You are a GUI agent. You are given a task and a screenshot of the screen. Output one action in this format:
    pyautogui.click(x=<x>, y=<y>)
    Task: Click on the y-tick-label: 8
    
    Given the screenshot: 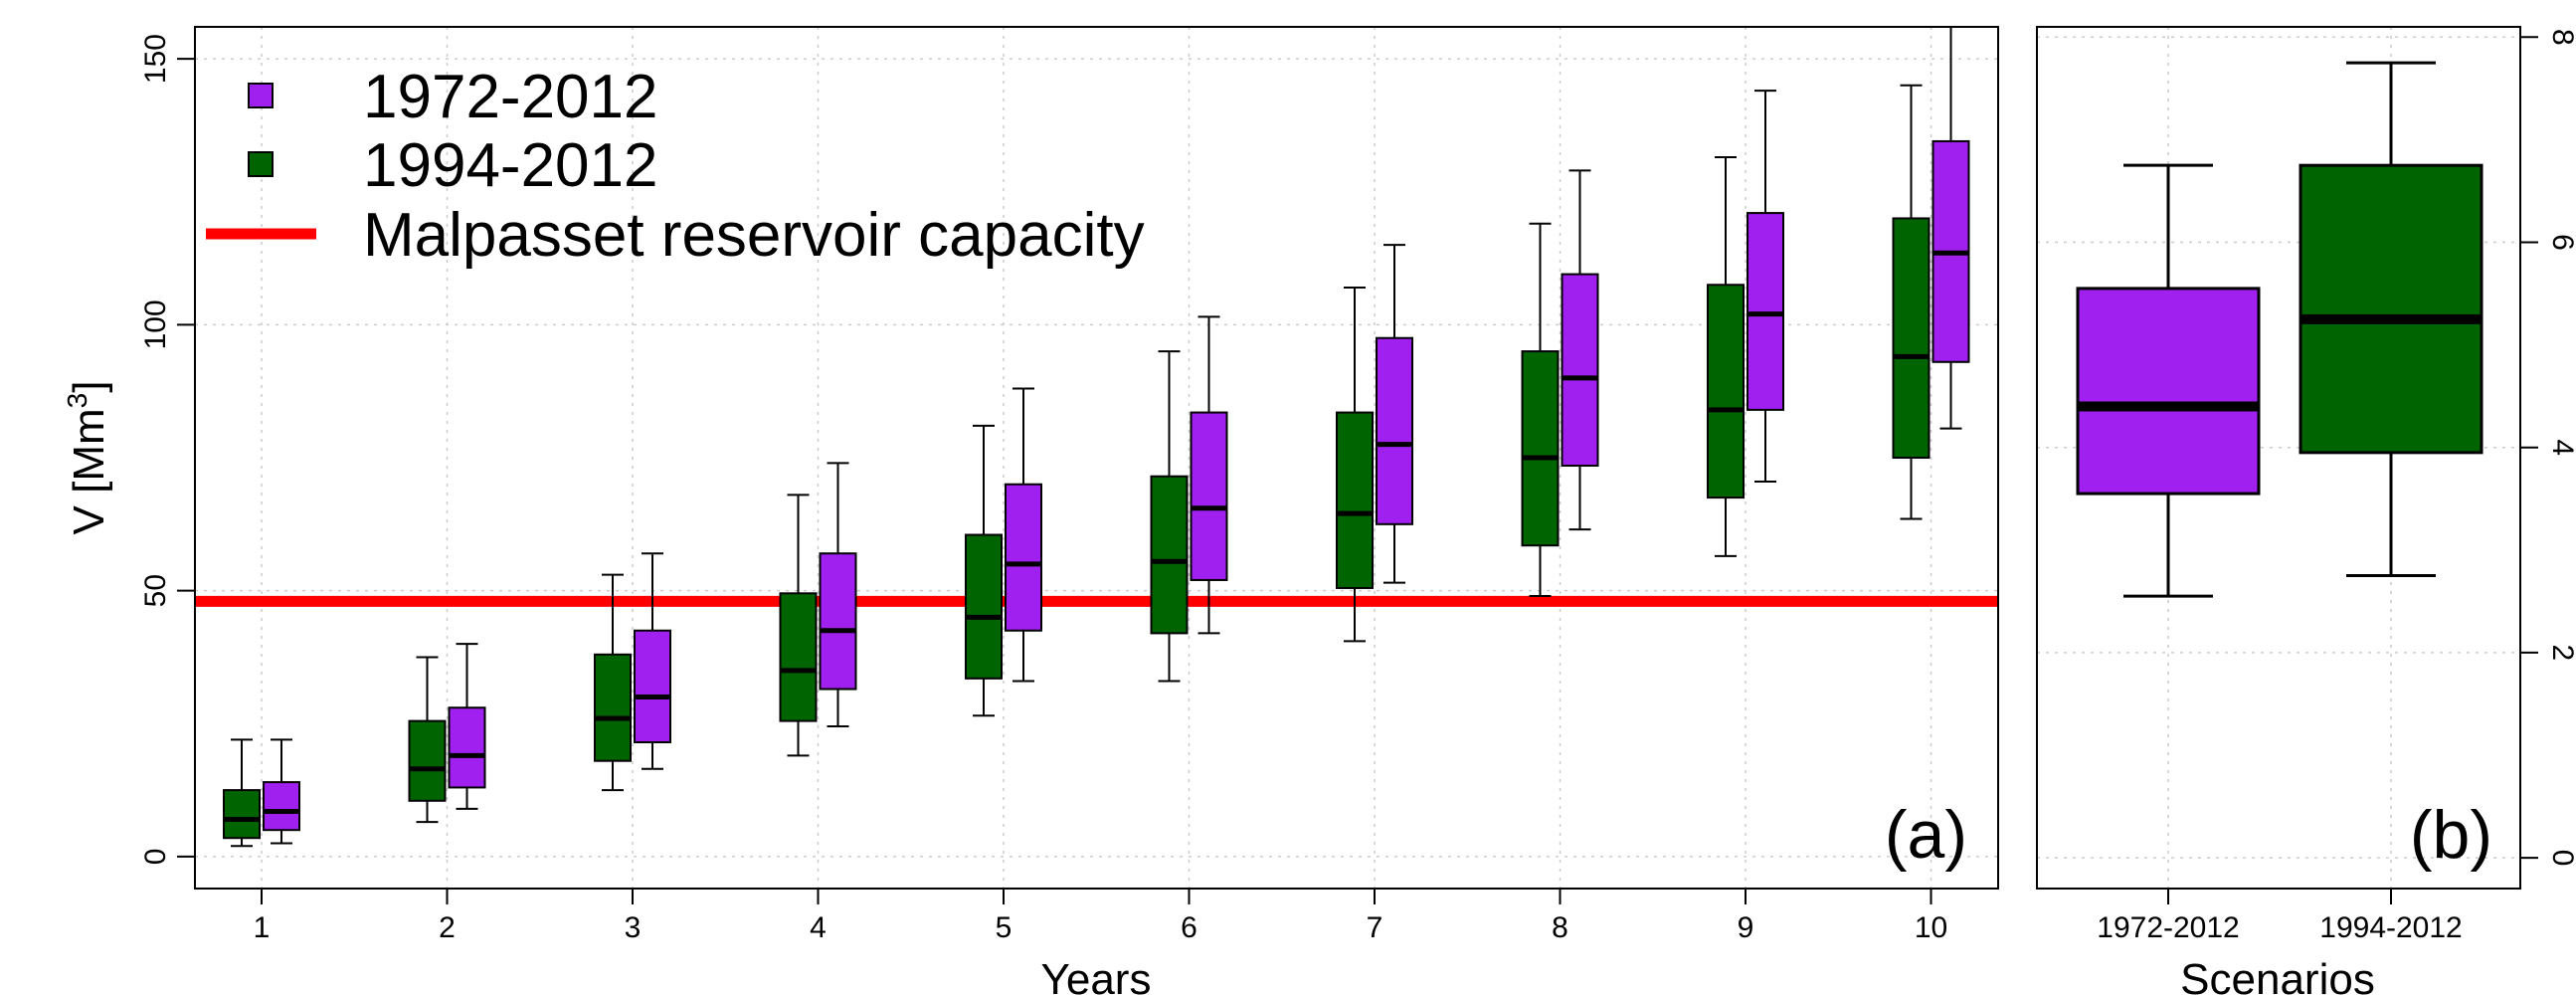 What is the action you would take?
    pyautogui.click(x=2561, y=37)
    